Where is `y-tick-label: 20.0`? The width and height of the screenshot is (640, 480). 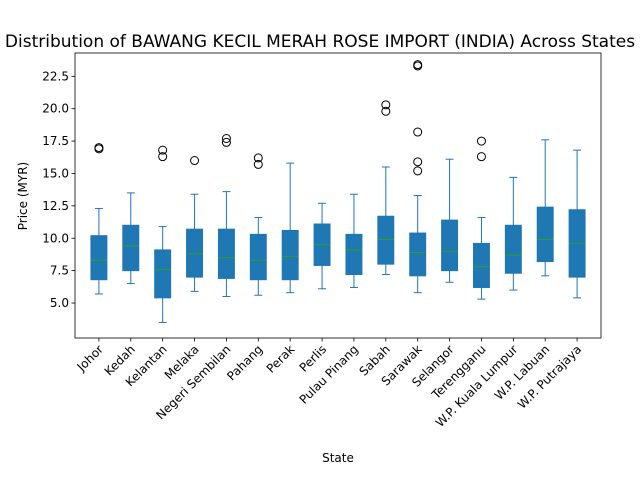
y-tick-label: 20.0 is located at coordinates (55, 109).